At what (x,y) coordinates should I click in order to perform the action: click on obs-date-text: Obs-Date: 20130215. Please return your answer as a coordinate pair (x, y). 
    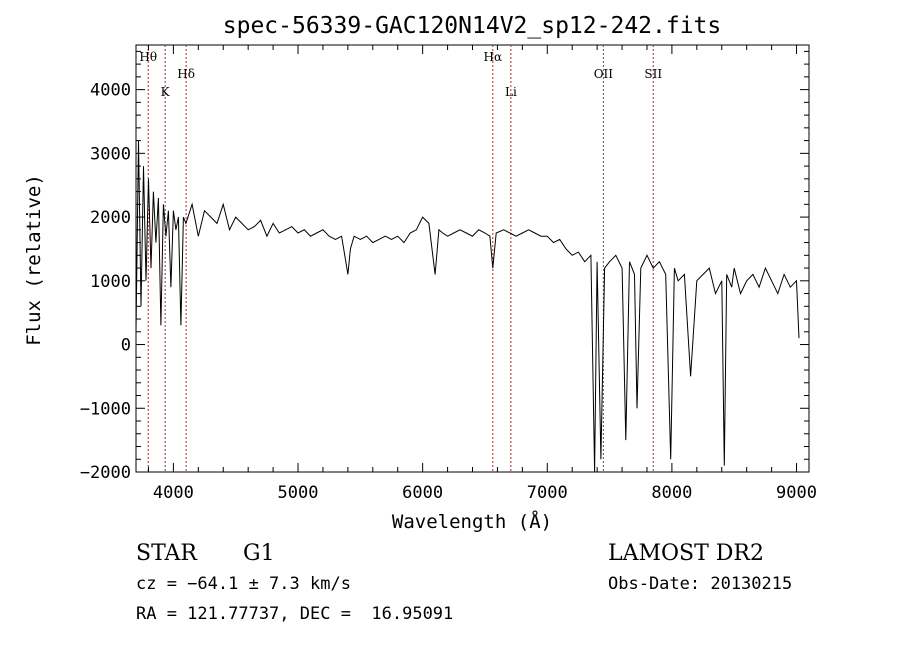
    Looking at the image, I should click on (700, 584).